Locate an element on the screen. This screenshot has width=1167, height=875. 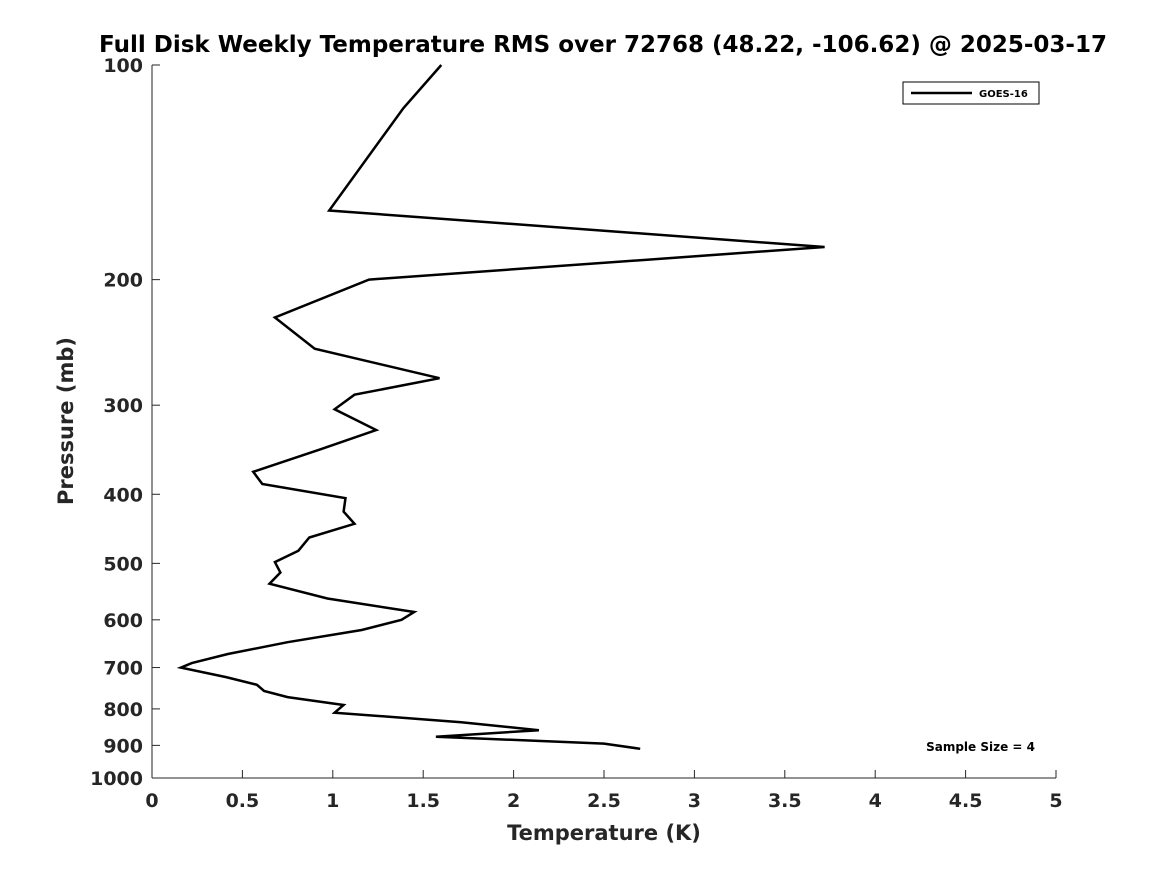
y-tick-label: 400 is located at coordinates (123, 495).